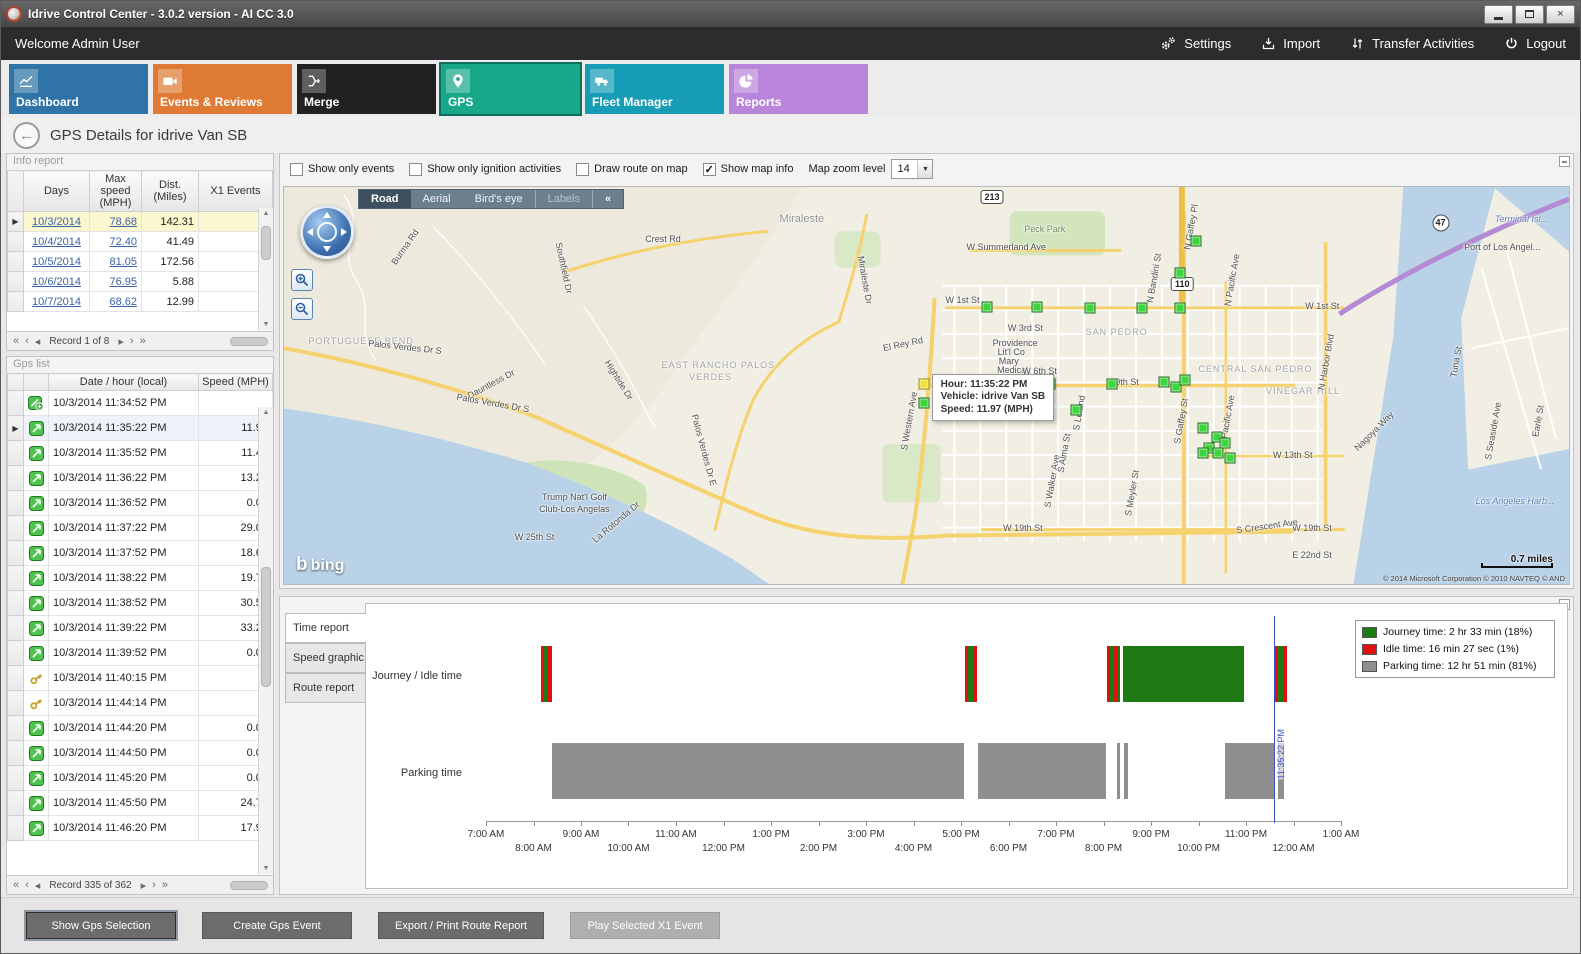 Image resolution: width=1581 pixels, height=954 pixels. I want to click on gps-list-row: 10/3/2014 11:45:20 PM0.00, so click(140, 778).